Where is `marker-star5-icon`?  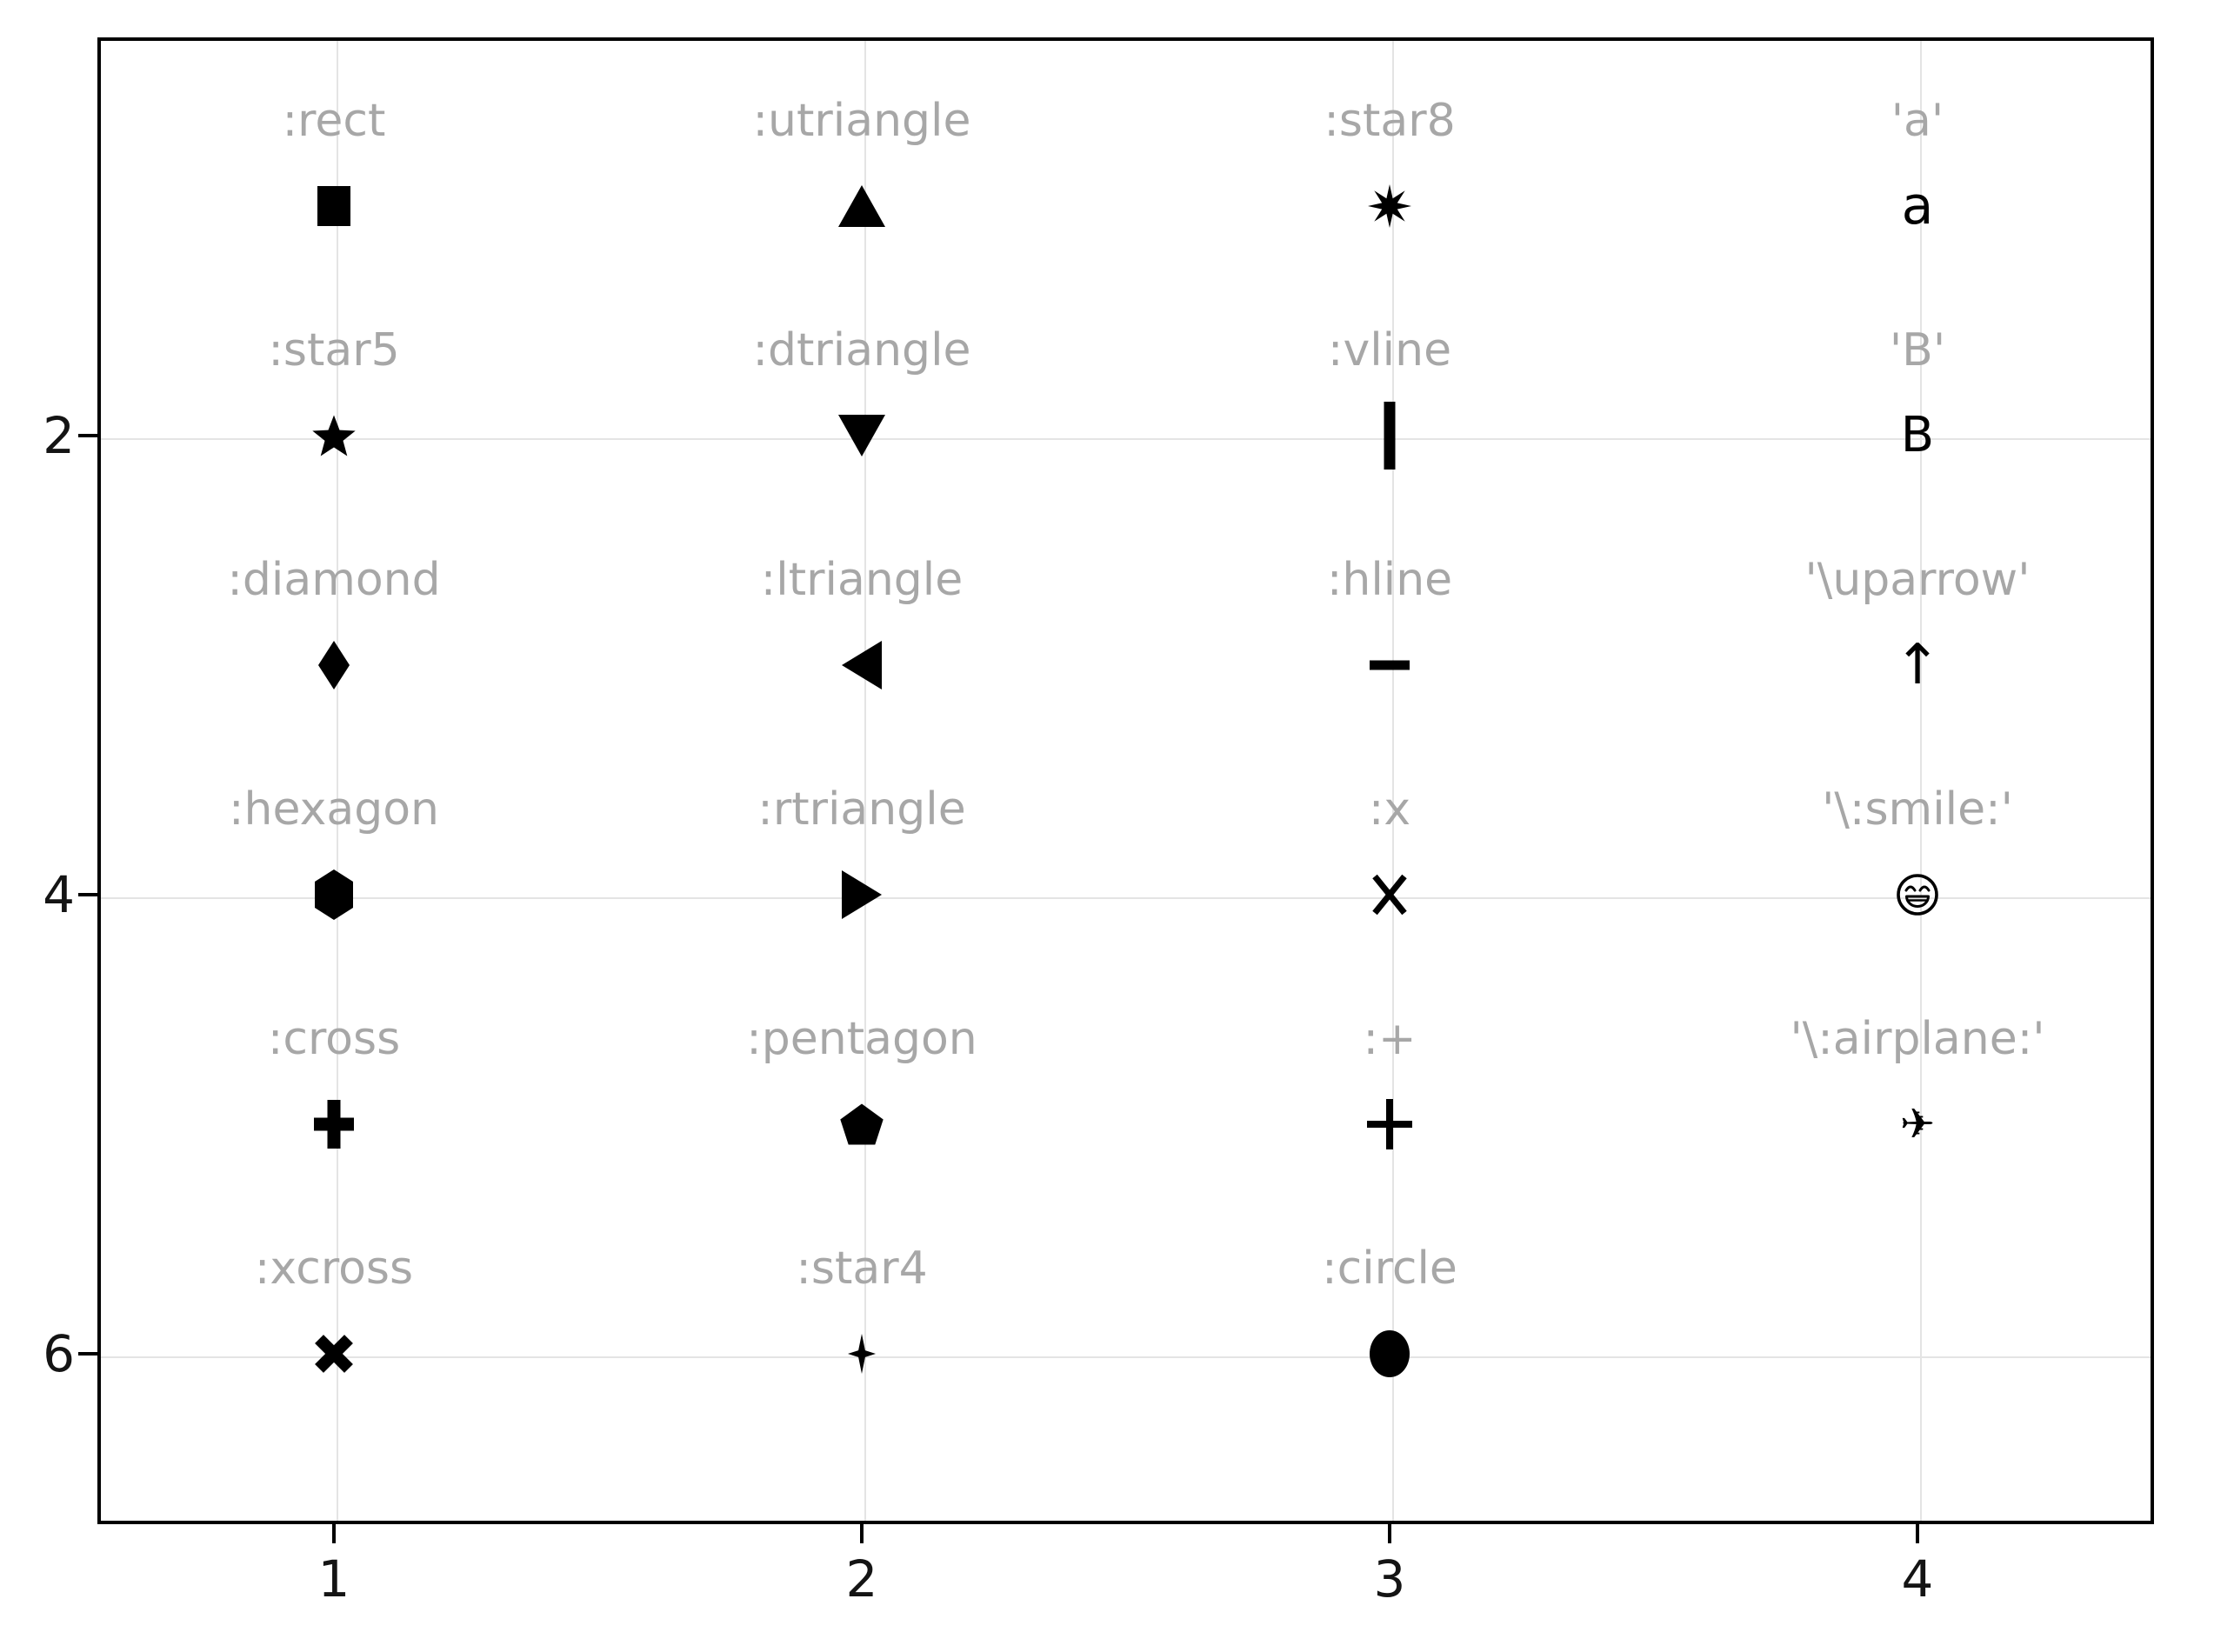 marker-star5-icon is located at coordinates (334, 435).